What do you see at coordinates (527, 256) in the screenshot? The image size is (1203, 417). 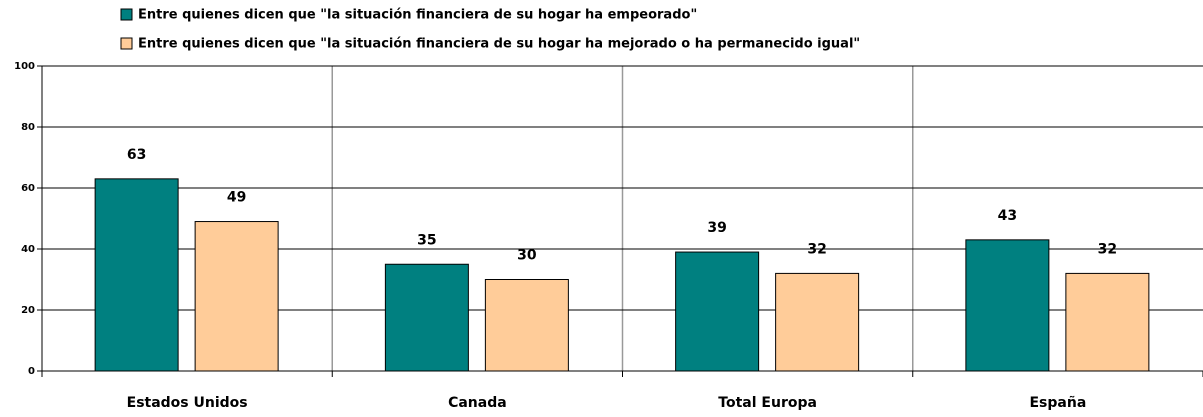 I see `data-label: 30` at bounding box center [527, 256].